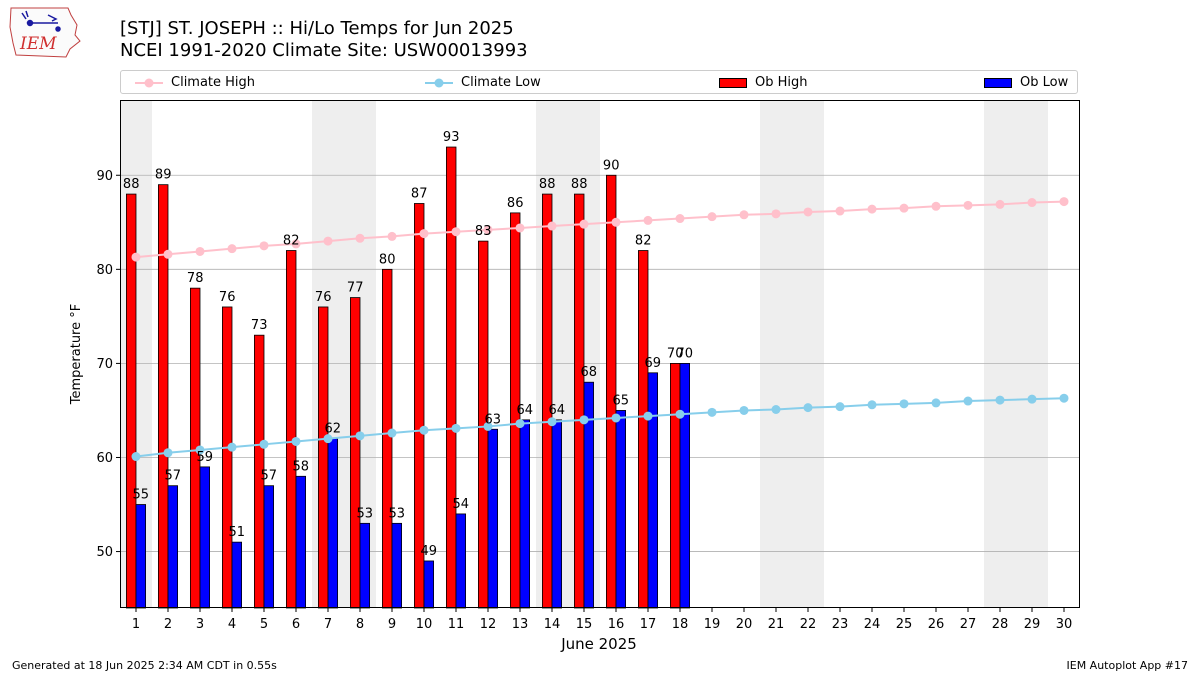 Image resolution: width=1200 pixels, height=675 pixels. Describe the element at coordinates (163, 175) in the screenshot. I see `ob-high-label-day-2: 89` at that location.